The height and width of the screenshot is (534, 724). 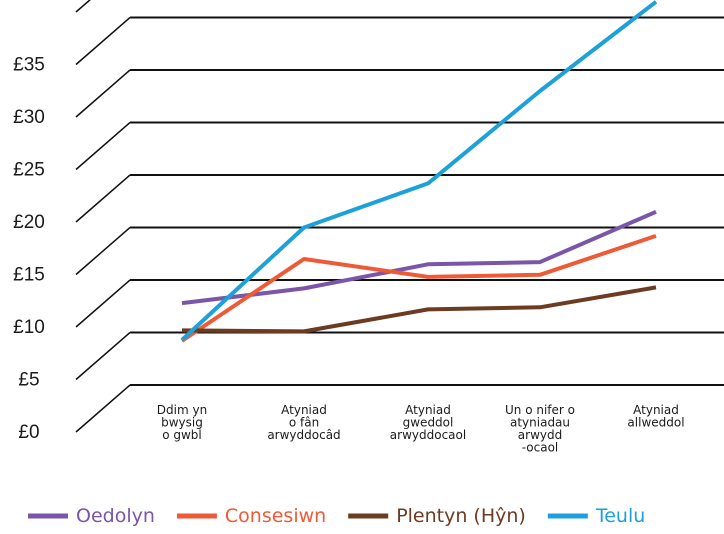 I want to click on x-tick-label: Atyniad gweddol arwyddocaol, so click(x=428, y=422).